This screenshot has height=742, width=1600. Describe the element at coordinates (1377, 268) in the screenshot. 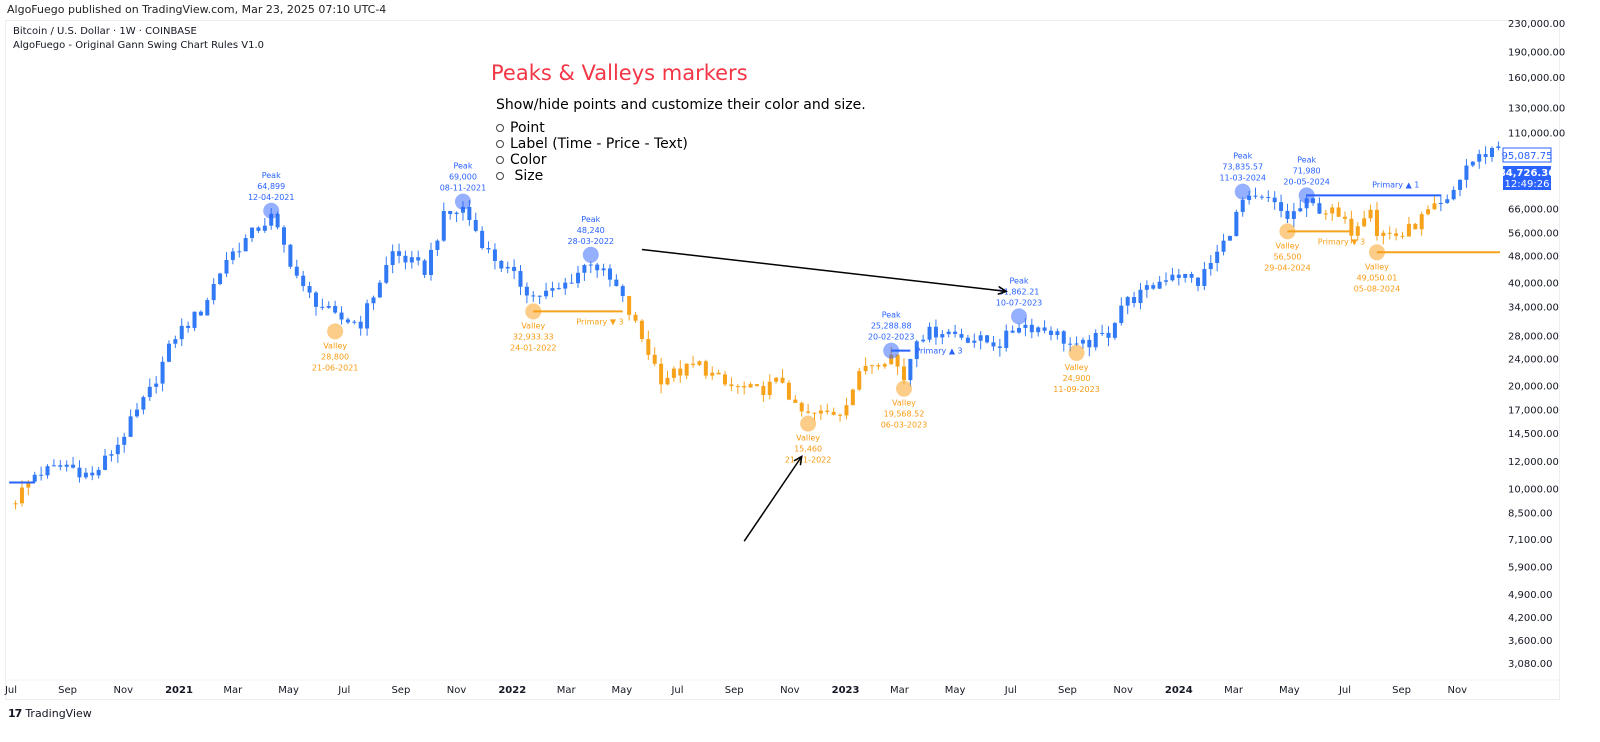

I see `valley-marker: Valley 49,050.01 05-08-2024` at that location.